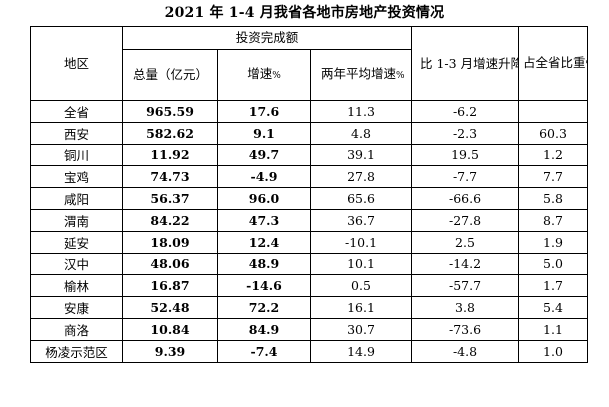 This screenshot has height=407, width=609. Describe the element at coordinates (170, 198) in the screenshot. I see `cell-total: 56.37` at that location.